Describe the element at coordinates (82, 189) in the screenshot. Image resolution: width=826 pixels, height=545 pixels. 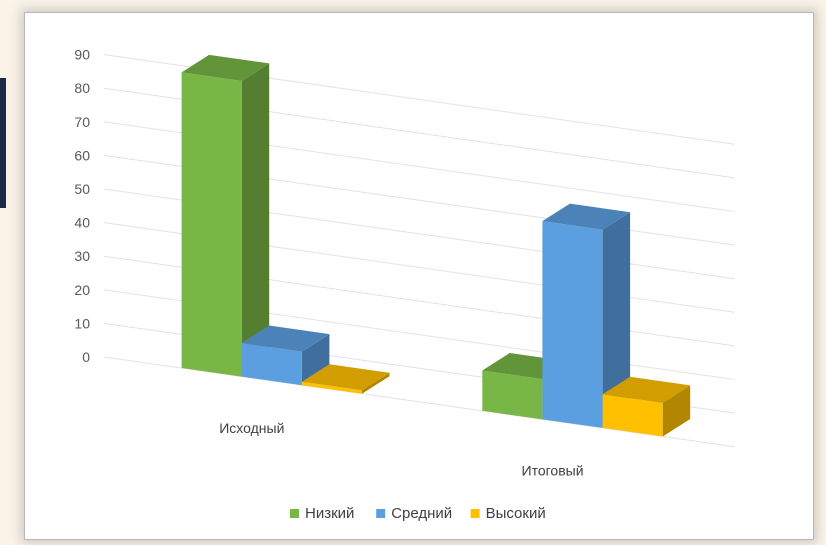
I see `y-tick-label: 50` at that location.